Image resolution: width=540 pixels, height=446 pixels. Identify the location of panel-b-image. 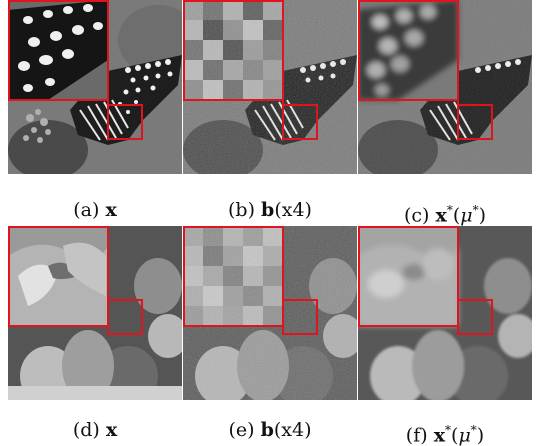
(270, 87).